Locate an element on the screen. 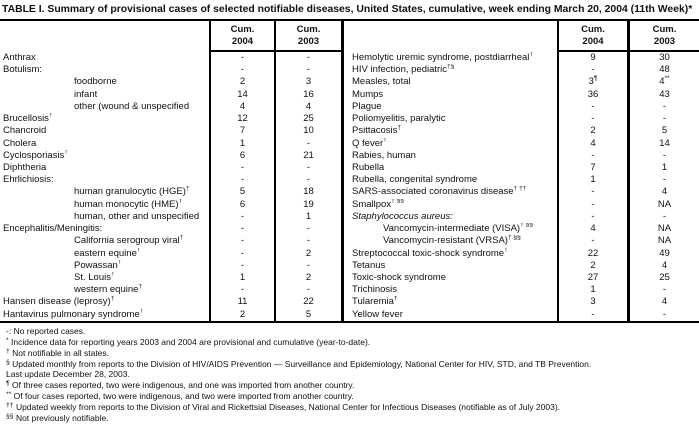 The height and width of the screenshot is (436, 699). right-cum-2004-header: Cum. 2004 is located at coordinates (592, 36).